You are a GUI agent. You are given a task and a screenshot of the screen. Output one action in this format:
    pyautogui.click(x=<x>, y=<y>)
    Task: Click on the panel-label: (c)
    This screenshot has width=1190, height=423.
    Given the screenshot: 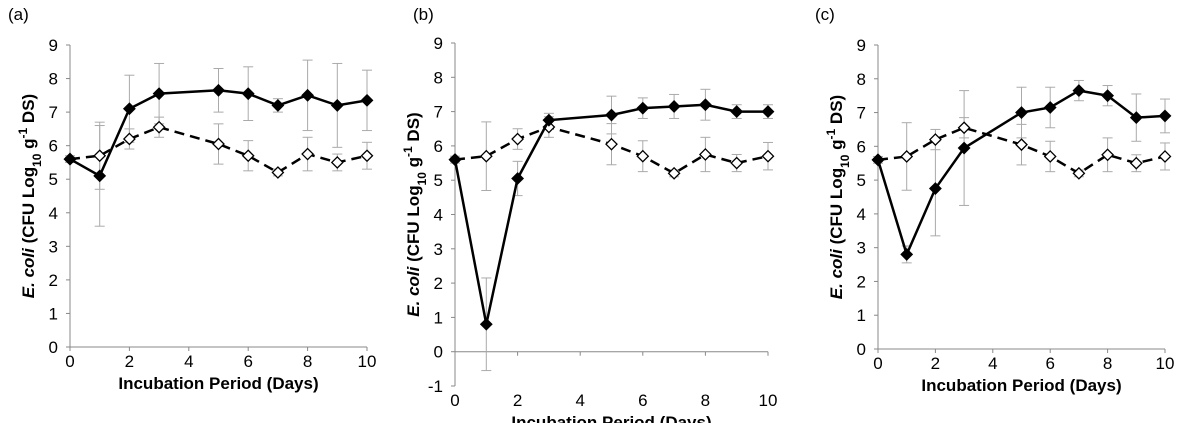 What is the action you would take?
    pyautogui.click(x=825, y=14)
    